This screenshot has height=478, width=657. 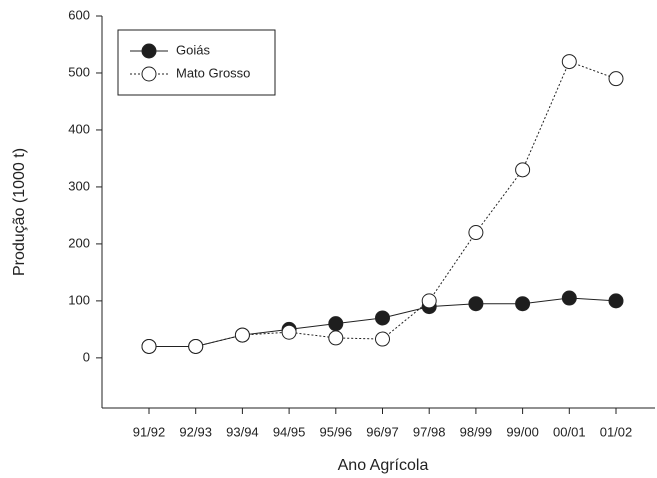 I want to click on x-tick-label: 93/94, so click(x=242, y=431).